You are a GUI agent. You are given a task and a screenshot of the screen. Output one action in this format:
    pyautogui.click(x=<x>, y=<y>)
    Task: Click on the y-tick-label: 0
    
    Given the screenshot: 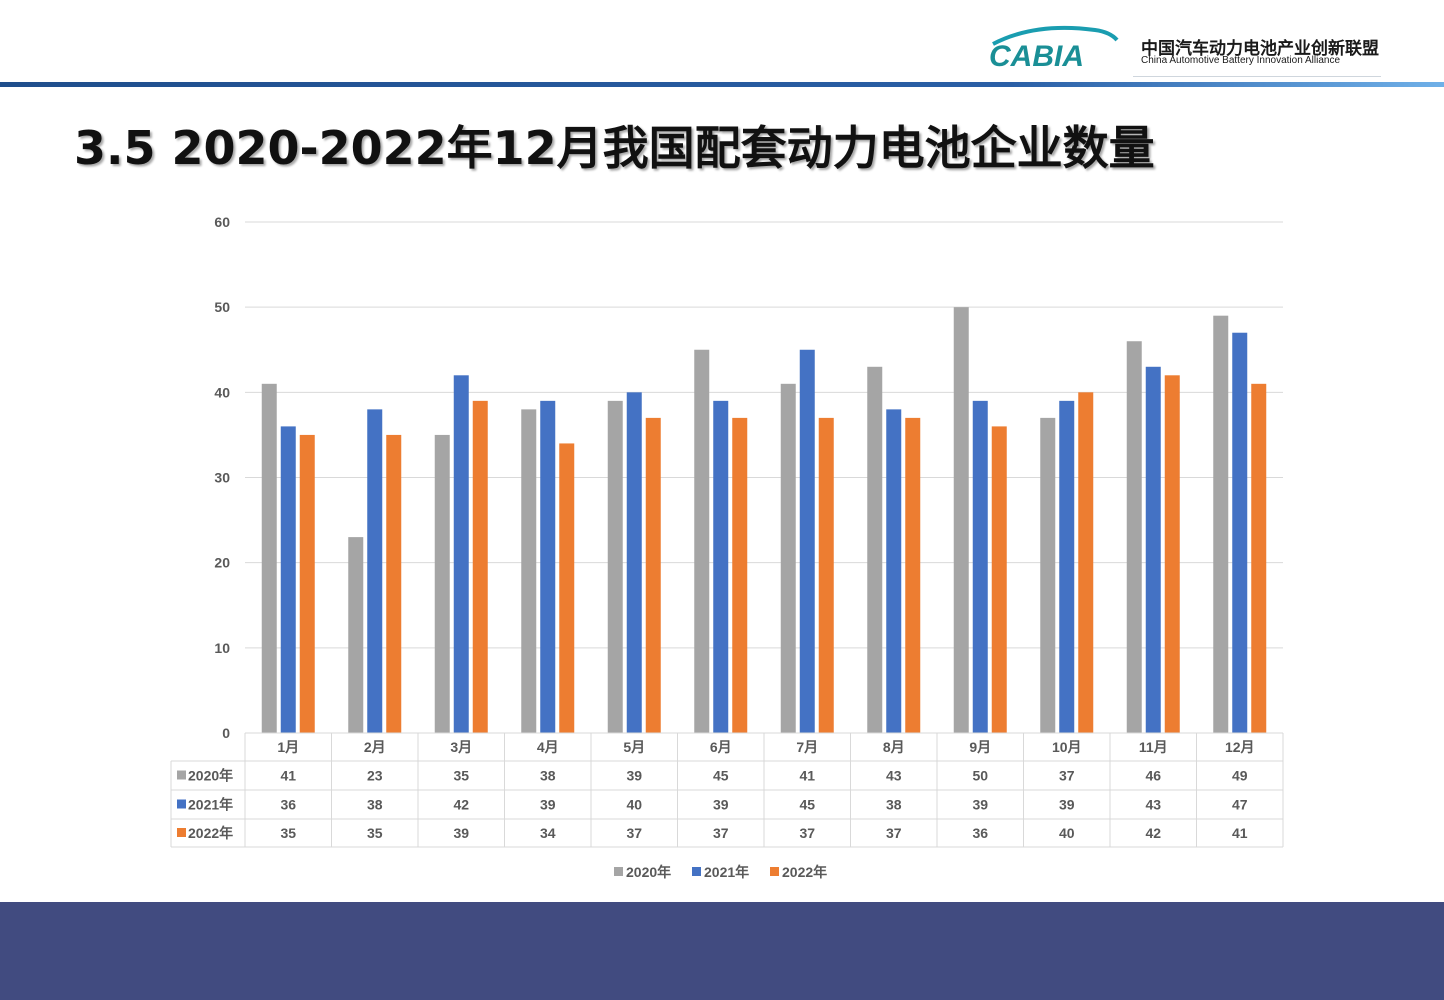 What is the action you would take?
    pyautogui.click(x=226, y=733)
    